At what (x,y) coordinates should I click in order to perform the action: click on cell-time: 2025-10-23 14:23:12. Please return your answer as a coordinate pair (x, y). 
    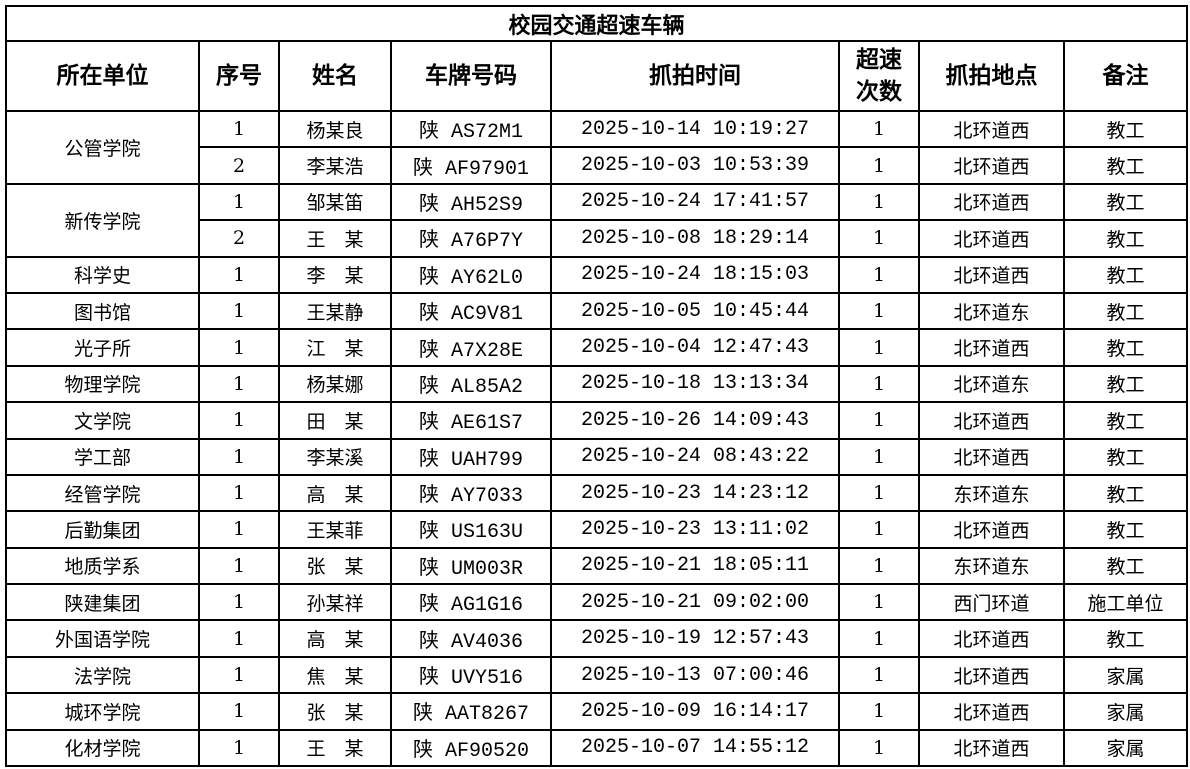
    Looking at the image, I should click on (695, 493).